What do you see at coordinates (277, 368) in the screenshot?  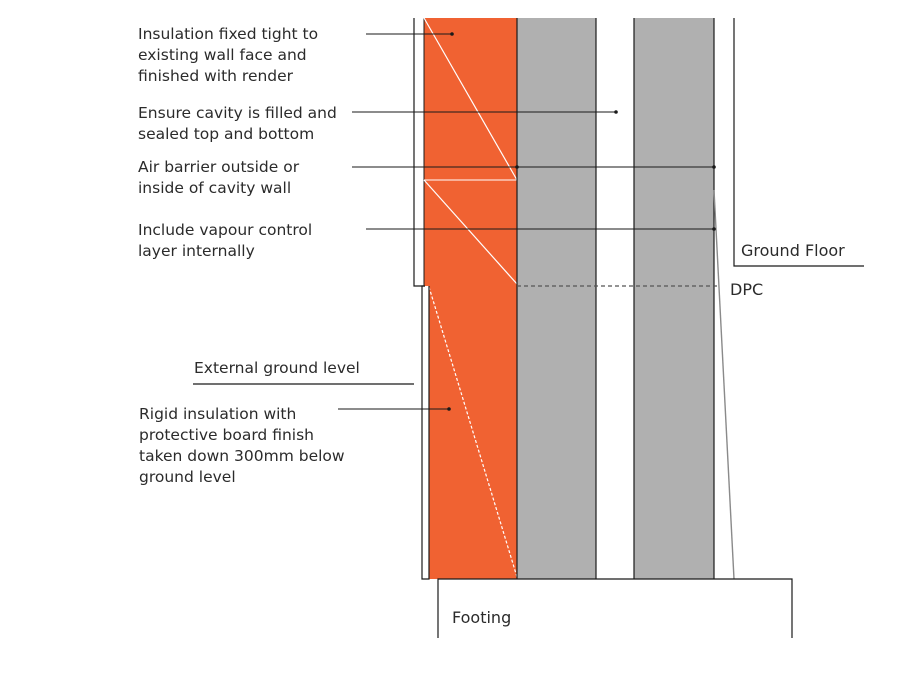 I see `annotation-external-ground: External ground level` at bounding box center [277, 368].